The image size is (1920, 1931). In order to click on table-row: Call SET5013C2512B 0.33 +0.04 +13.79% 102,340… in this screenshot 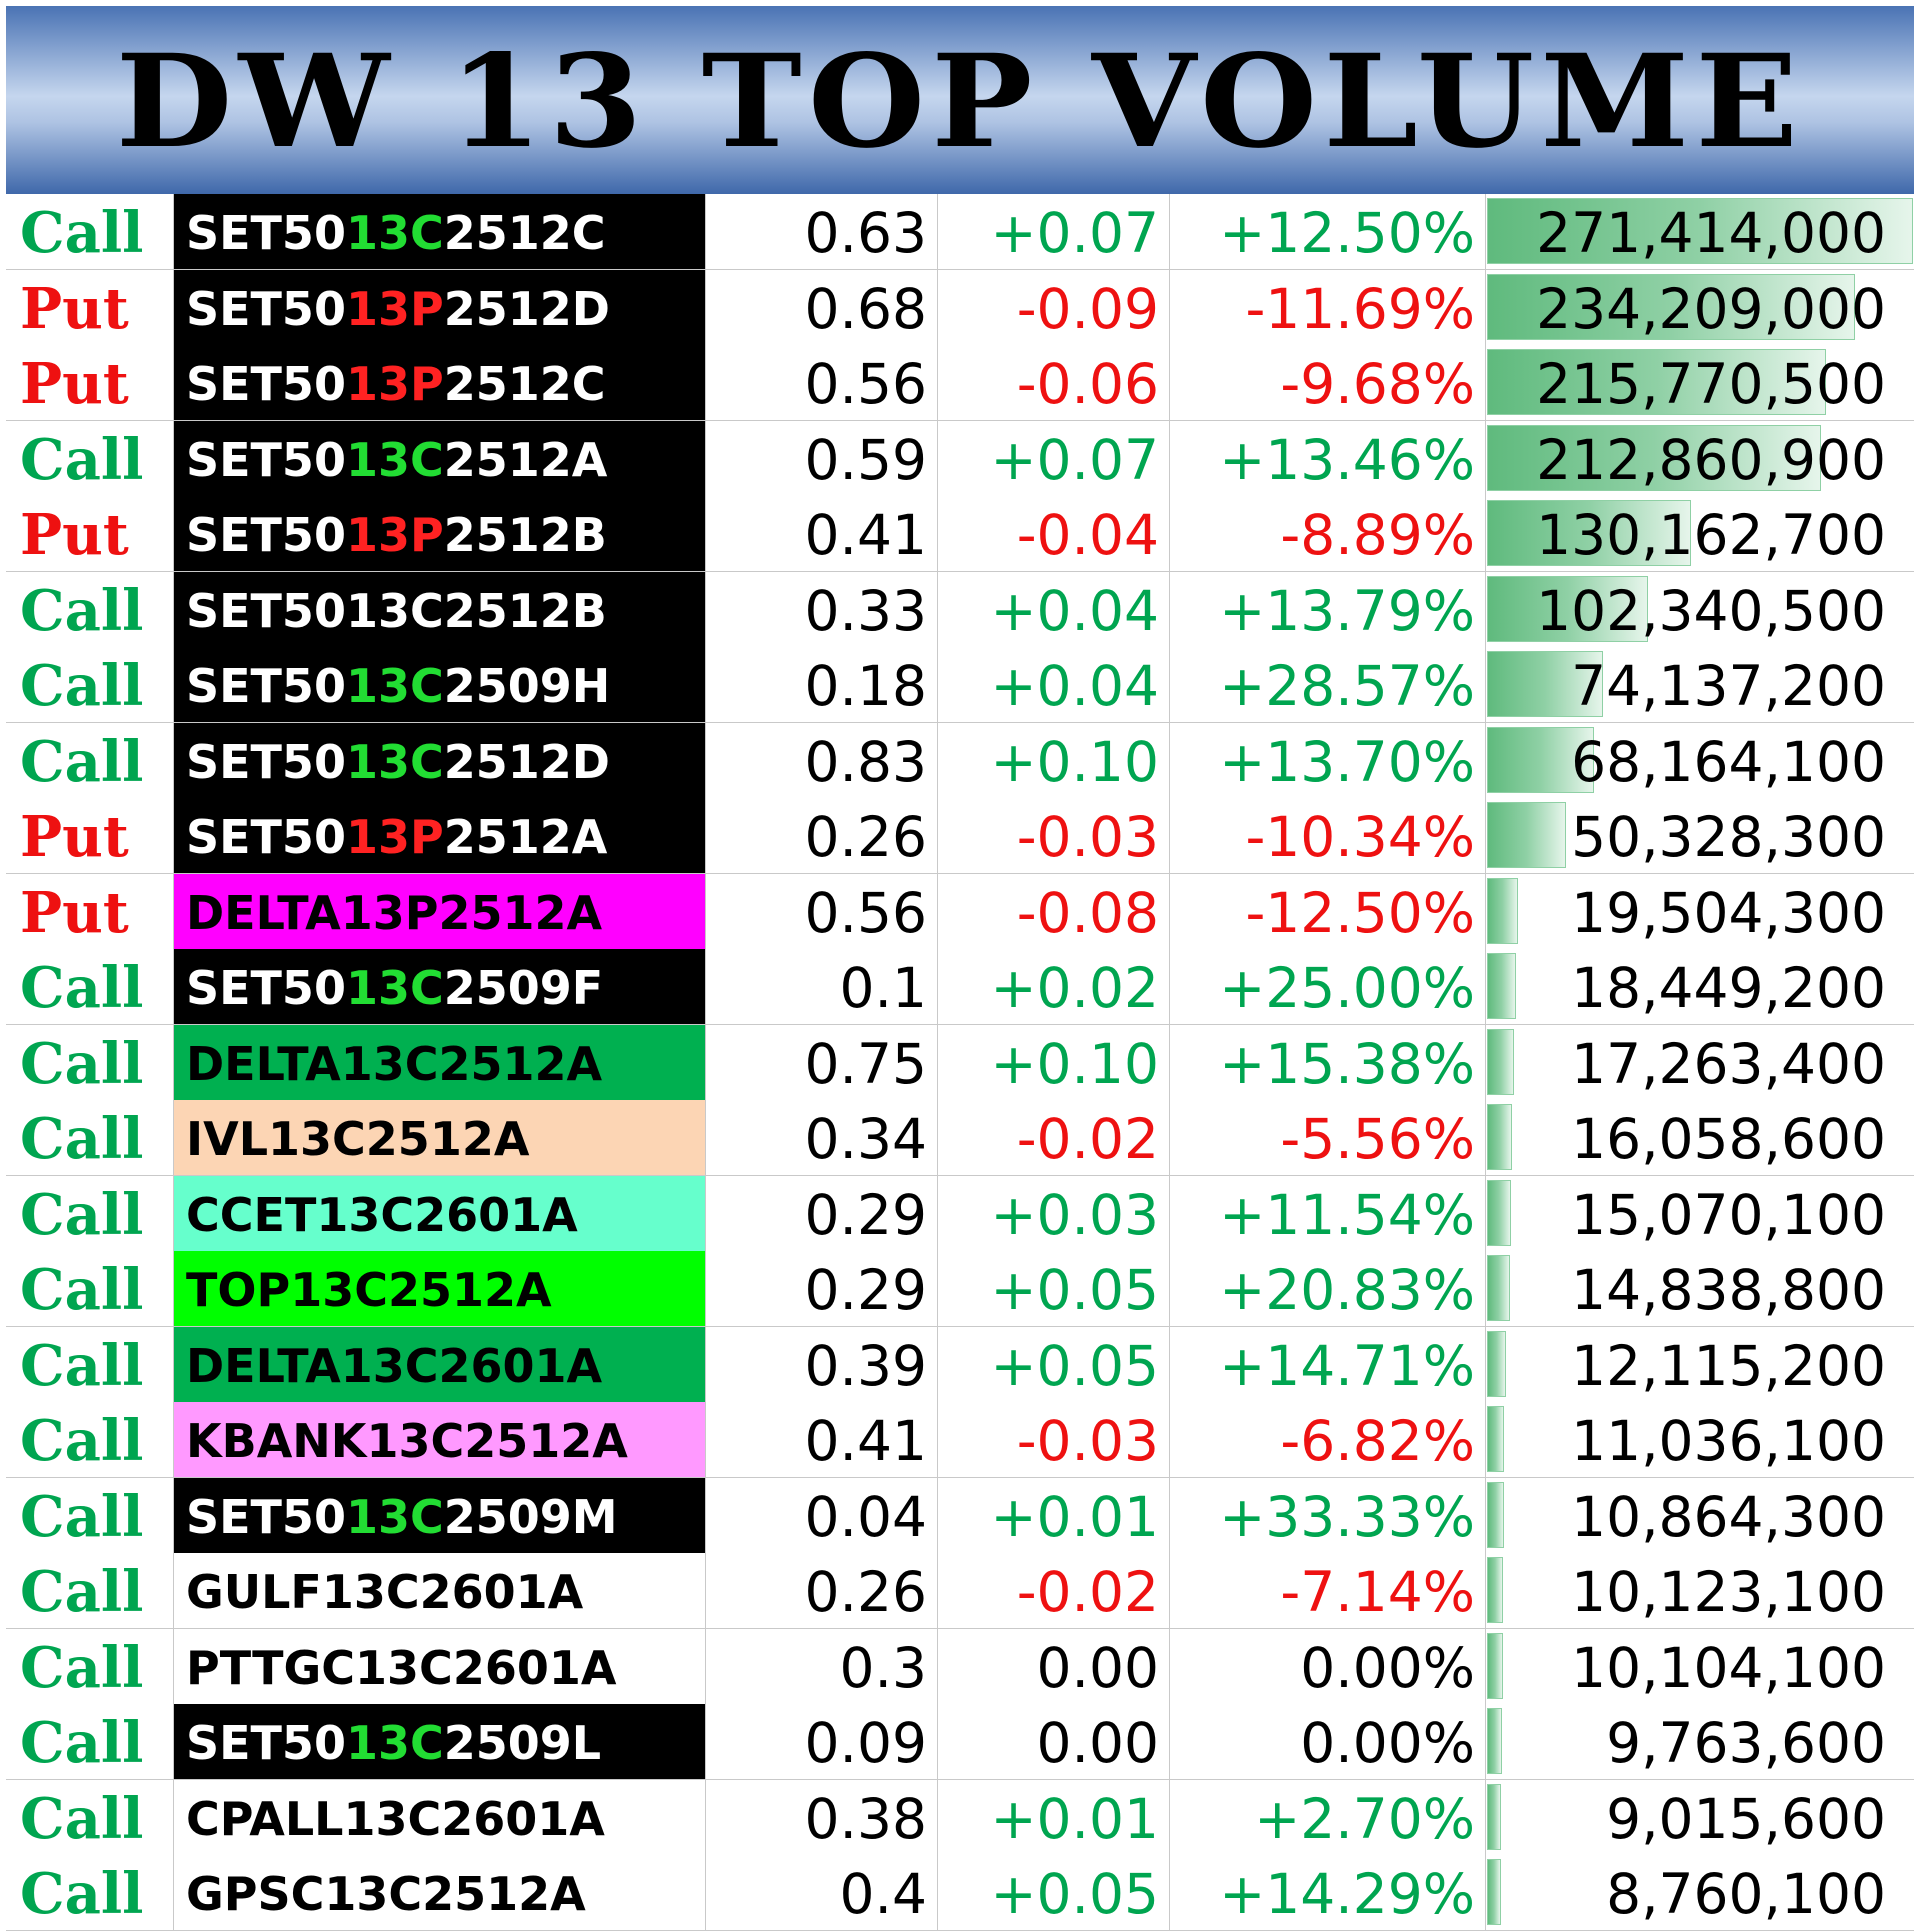, I will do `click(960, 610)`.